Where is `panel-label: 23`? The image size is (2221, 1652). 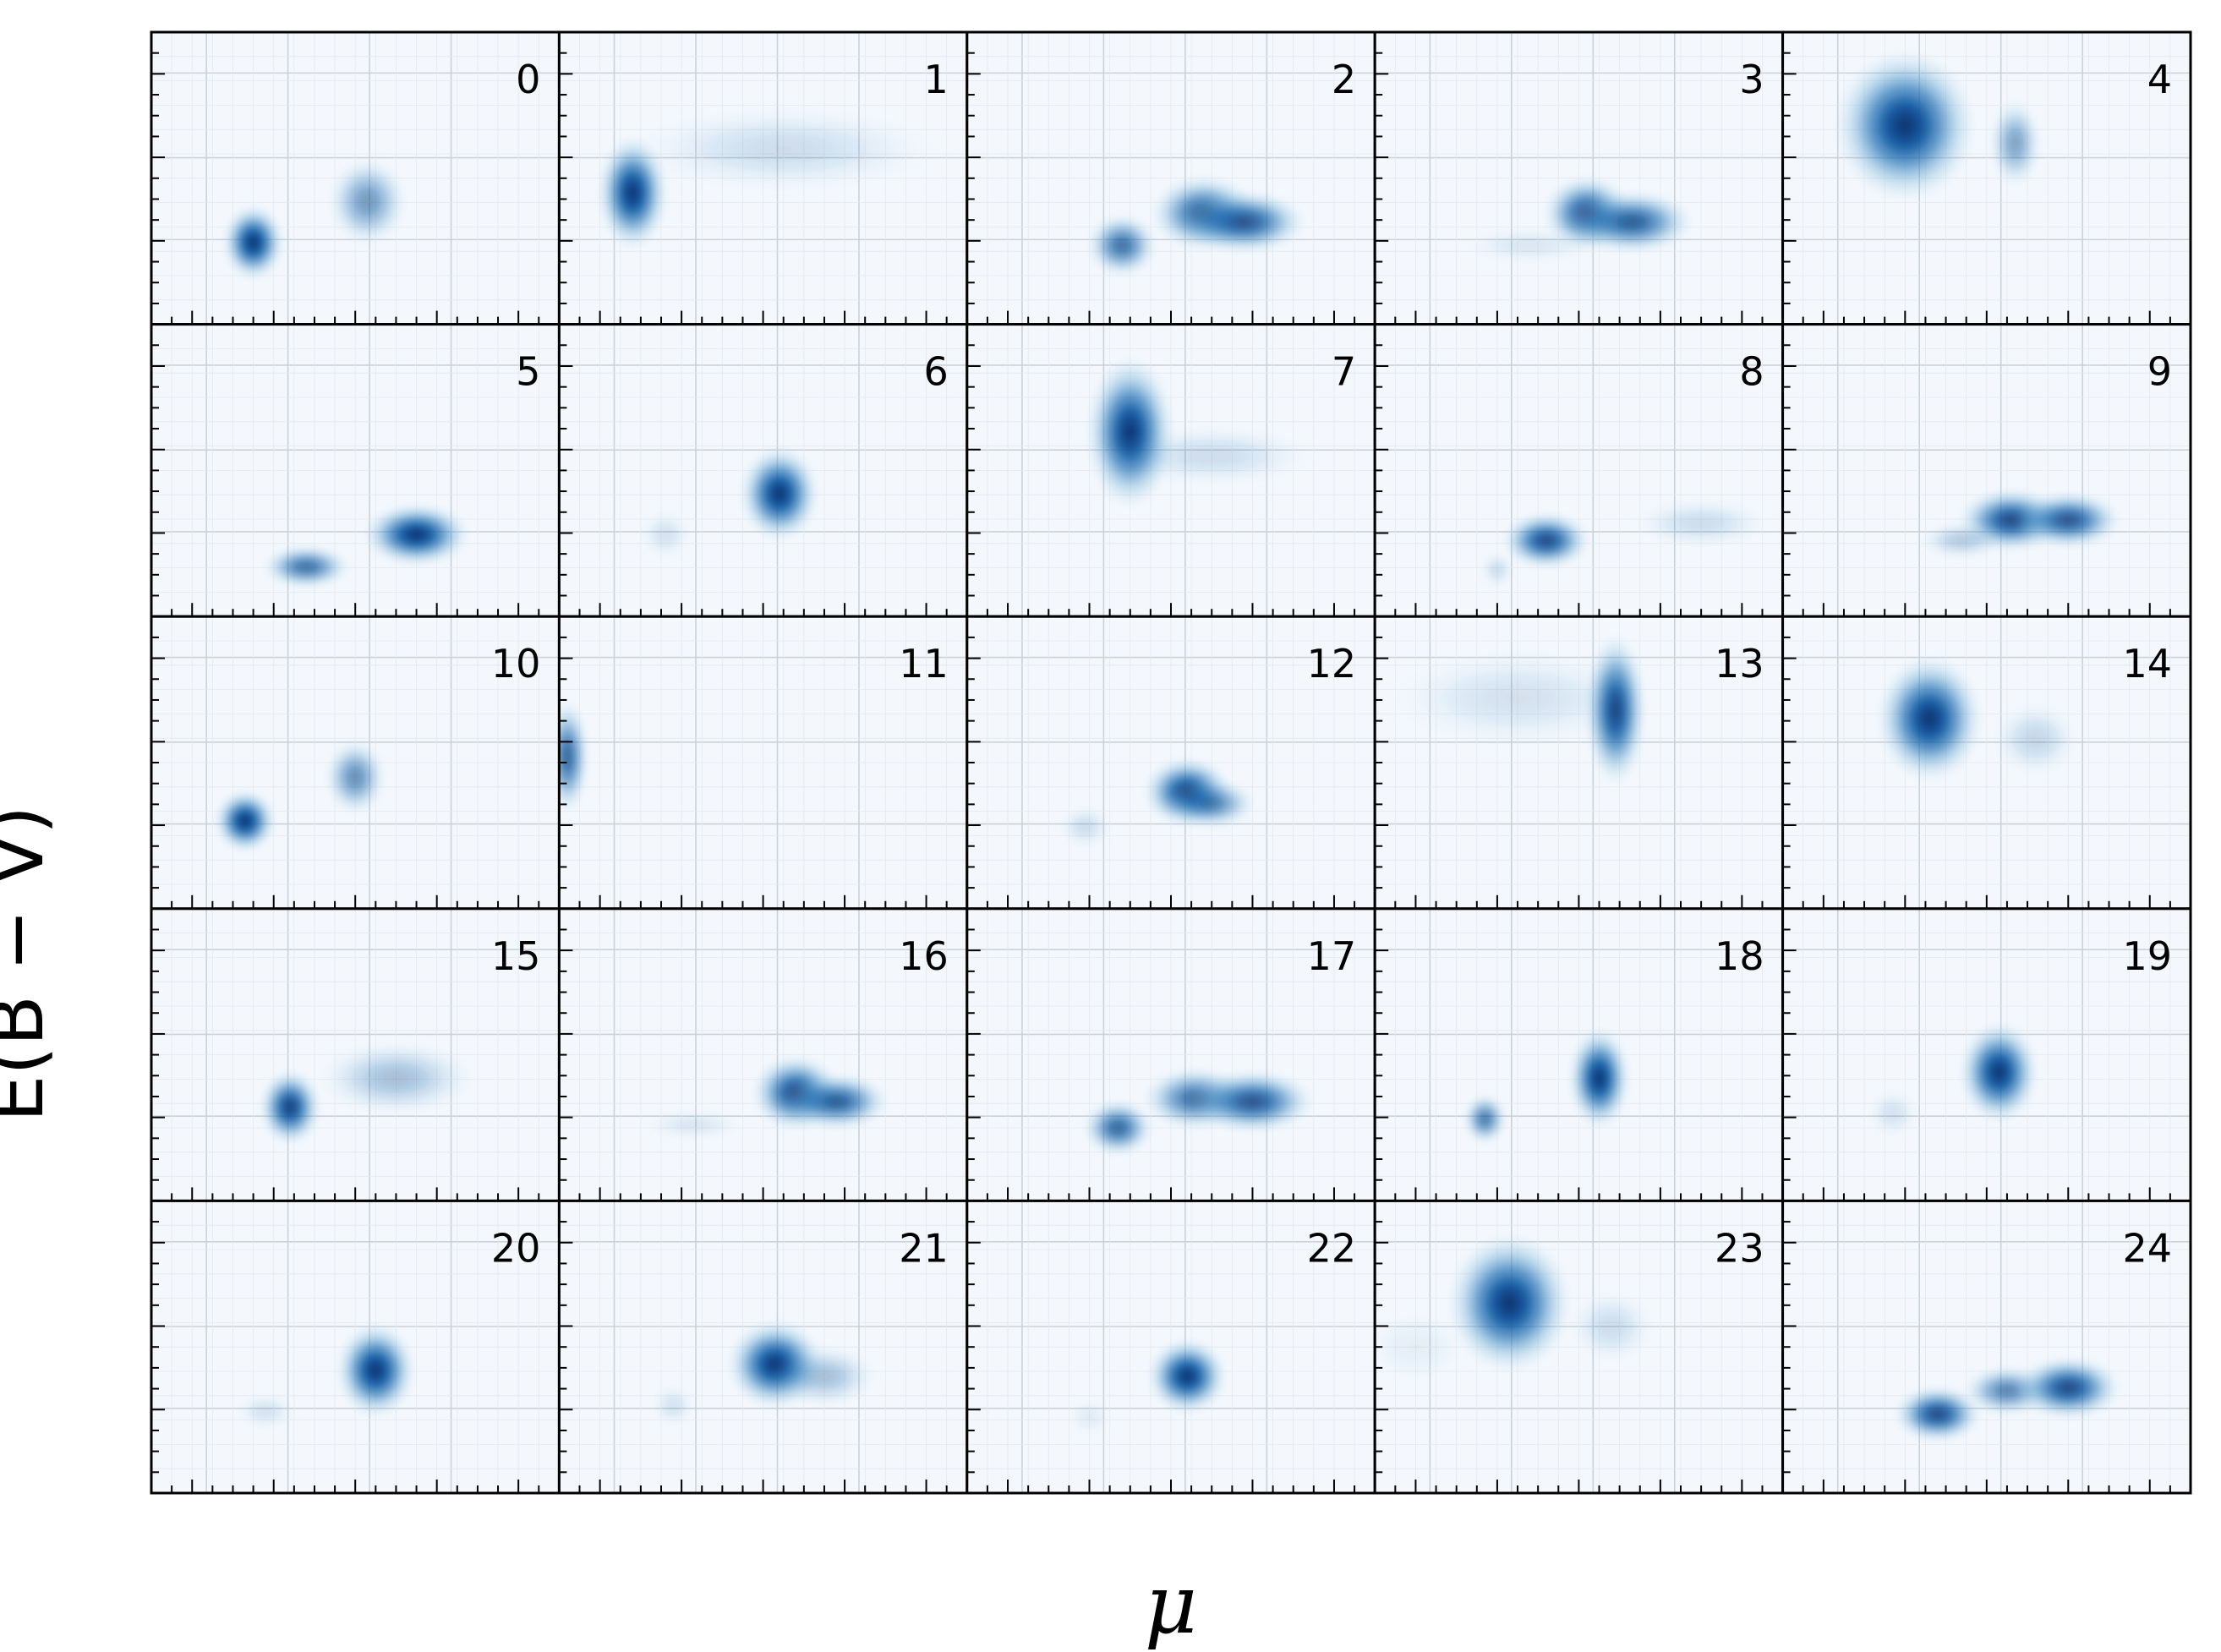
panel-label: 23 is located at coordinates (1739, 1248).